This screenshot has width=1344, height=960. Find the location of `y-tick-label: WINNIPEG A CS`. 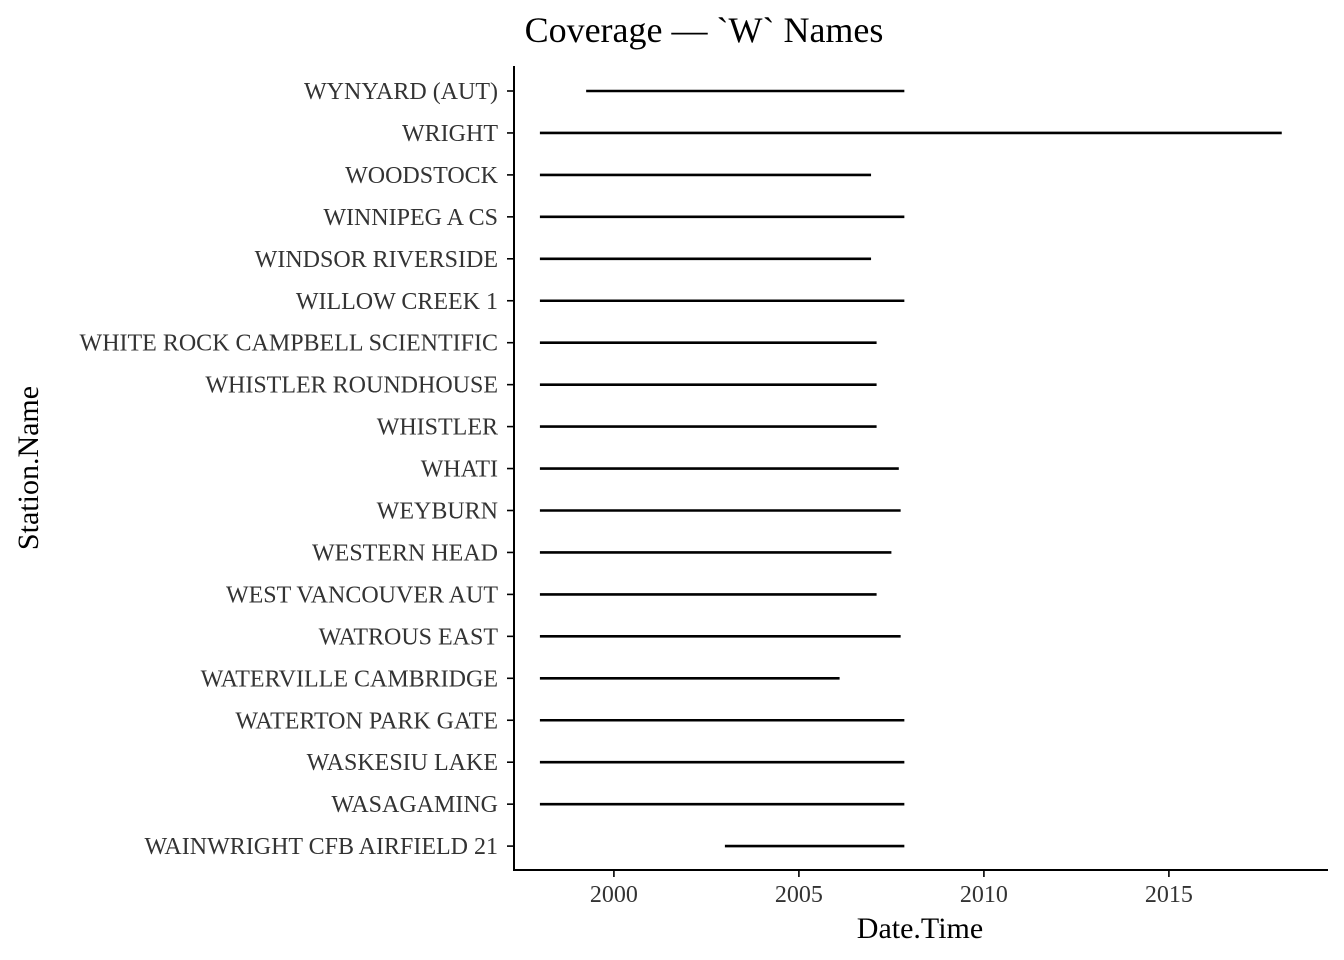

y-tick-label: WINNIPEG A CS is located at coordinates (410, 218).